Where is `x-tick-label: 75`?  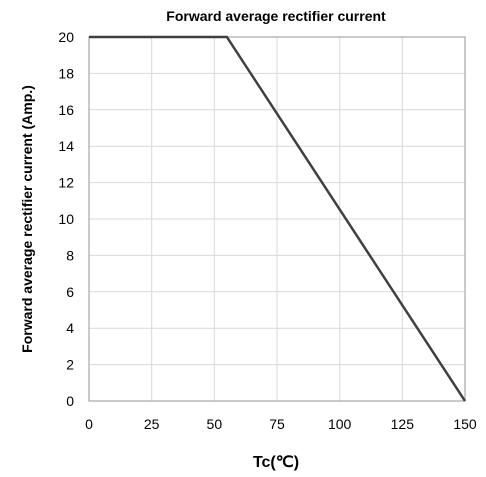
x-tick-label: 75 is located at coordinates (277, 424).